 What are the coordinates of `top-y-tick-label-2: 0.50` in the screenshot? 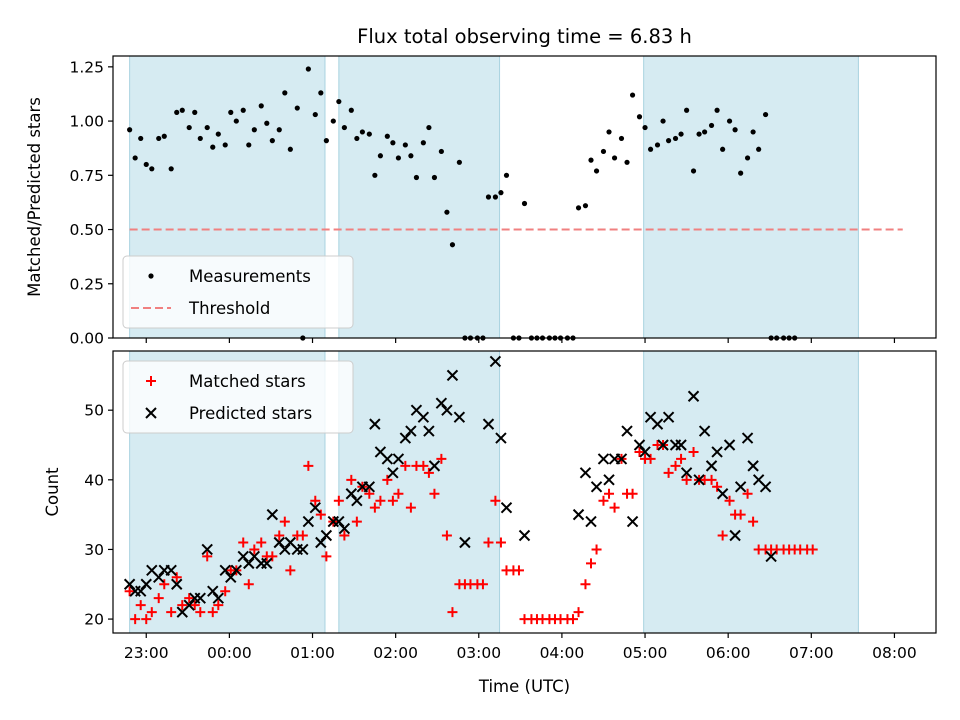 It's located at (86, 230).